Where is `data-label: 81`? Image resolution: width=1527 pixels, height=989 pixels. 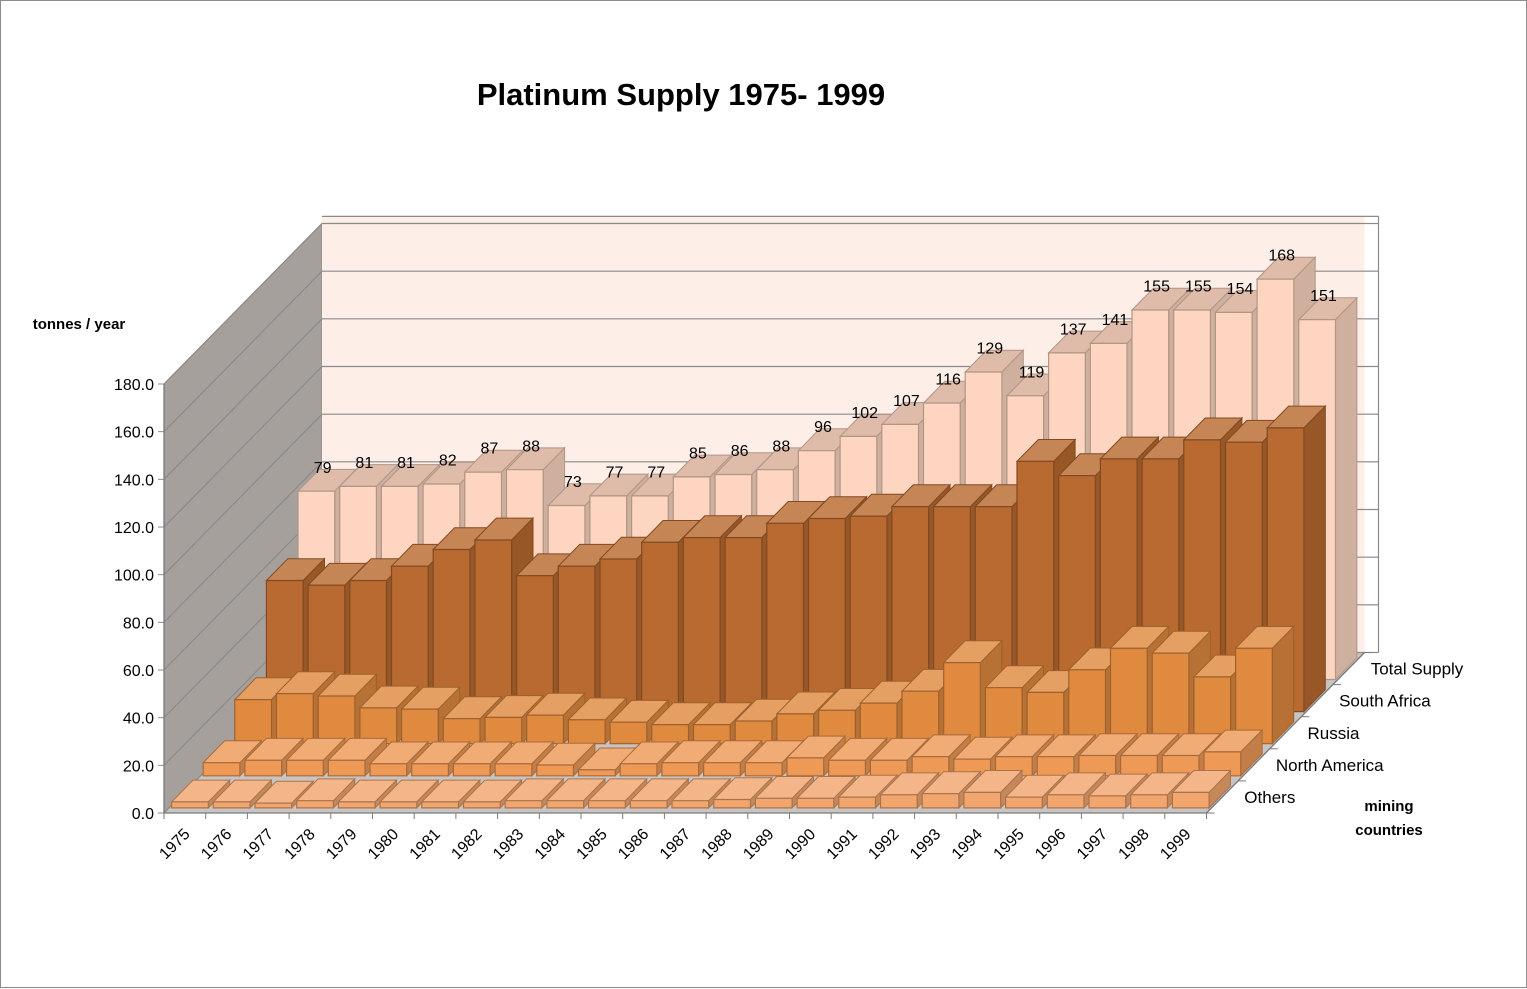
data-label: 81 is located at coordinates (364, 463).